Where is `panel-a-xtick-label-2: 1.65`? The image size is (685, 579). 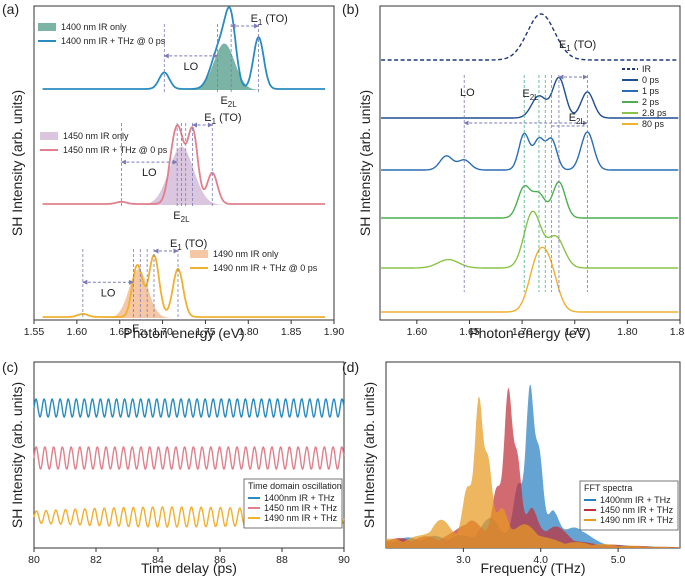
panel-a-xtick-label-2: 1.65 is located at coordinates (119, 332).